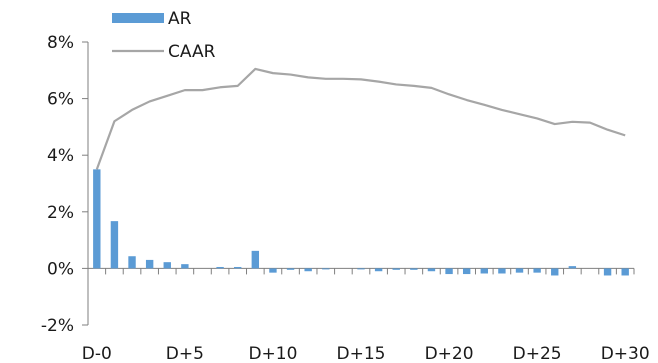 This screenshot has width=658, height=363. Describe the element at coordinates (180, 19) in the screenshot. I see `legend-label-ar: AR` at that location.